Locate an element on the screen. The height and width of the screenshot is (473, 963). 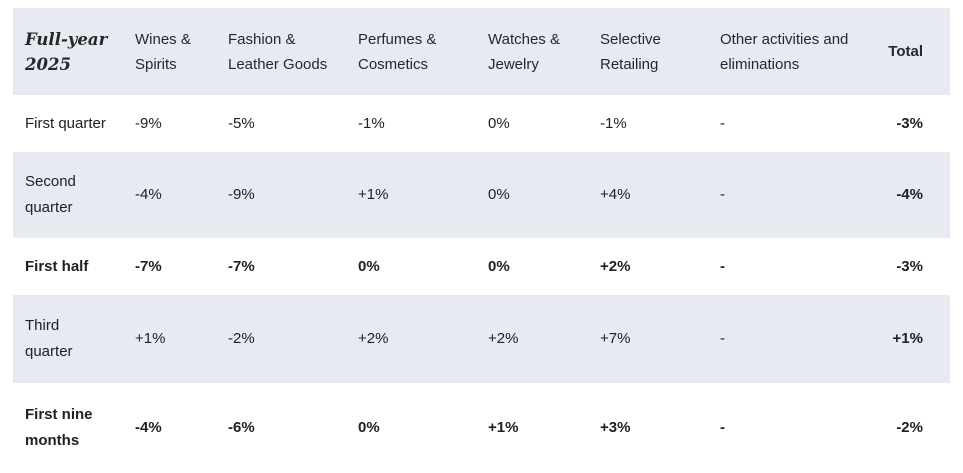
cell-value: +7% is located at coordinates (615, 338).